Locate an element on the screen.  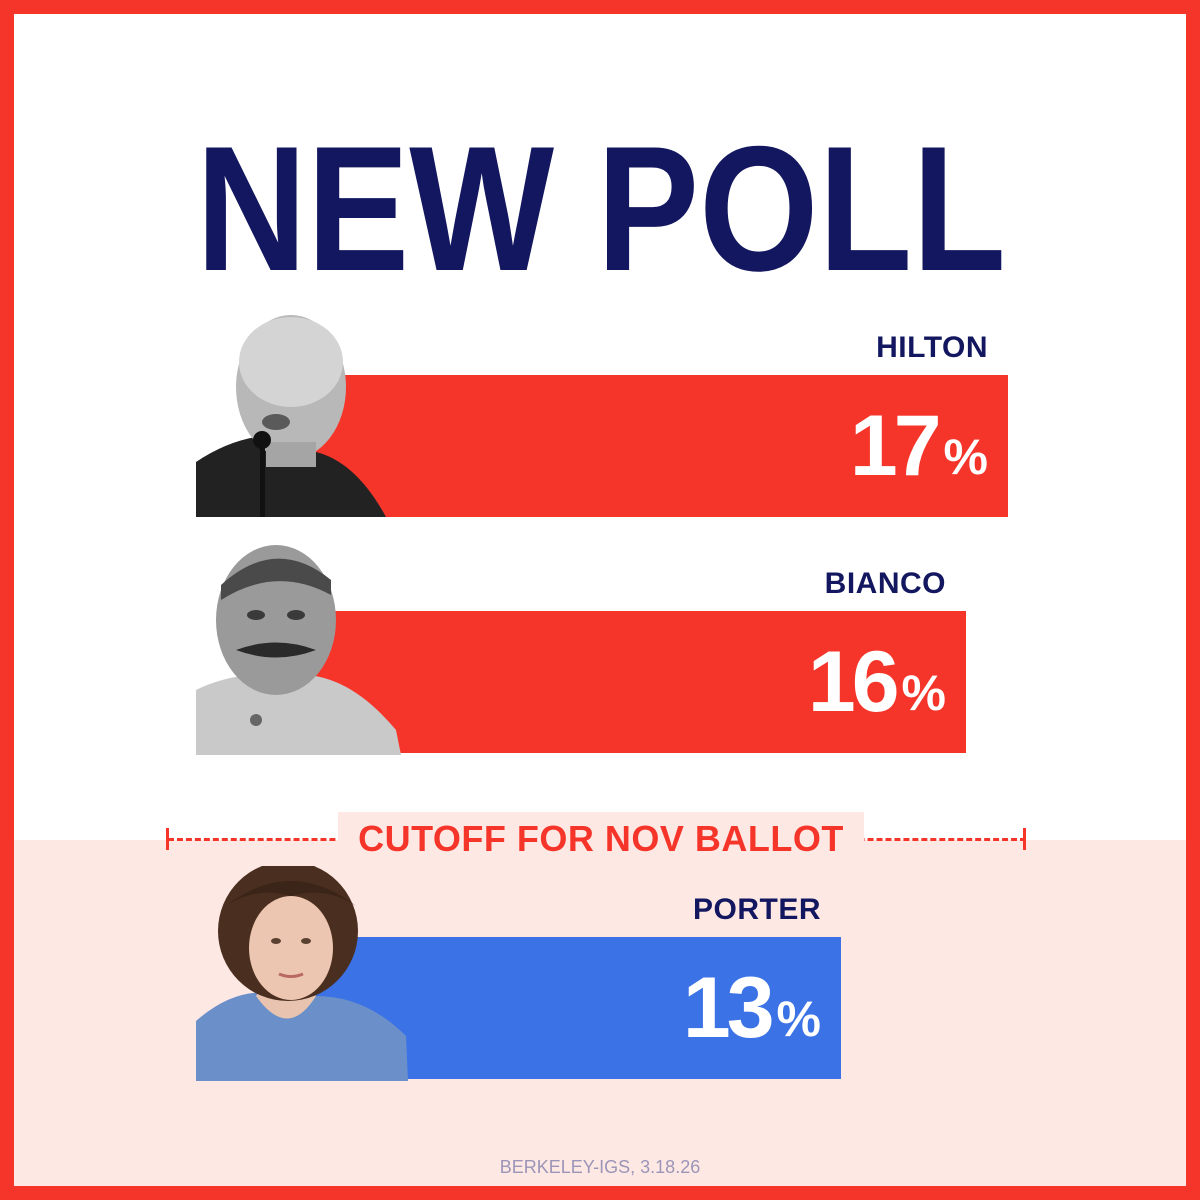
value-number-bianco: 16 is located at coordinates (853, 682).